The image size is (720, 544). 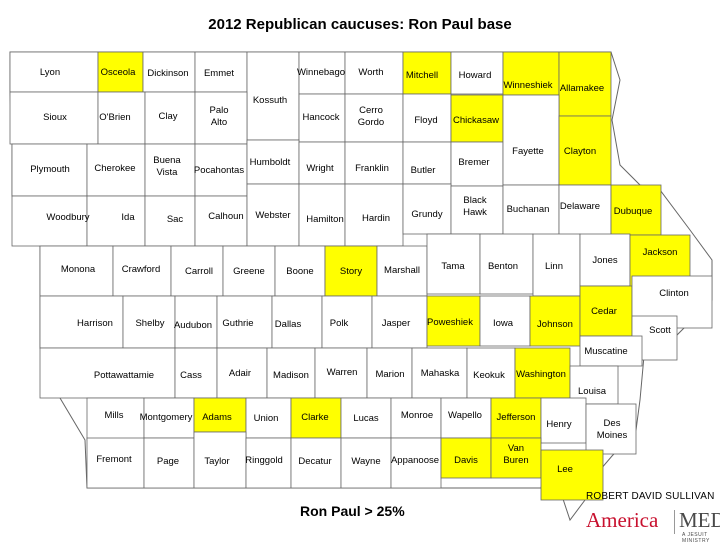 I want to click on county-label: Woodbury, so click(x=67, y=217).